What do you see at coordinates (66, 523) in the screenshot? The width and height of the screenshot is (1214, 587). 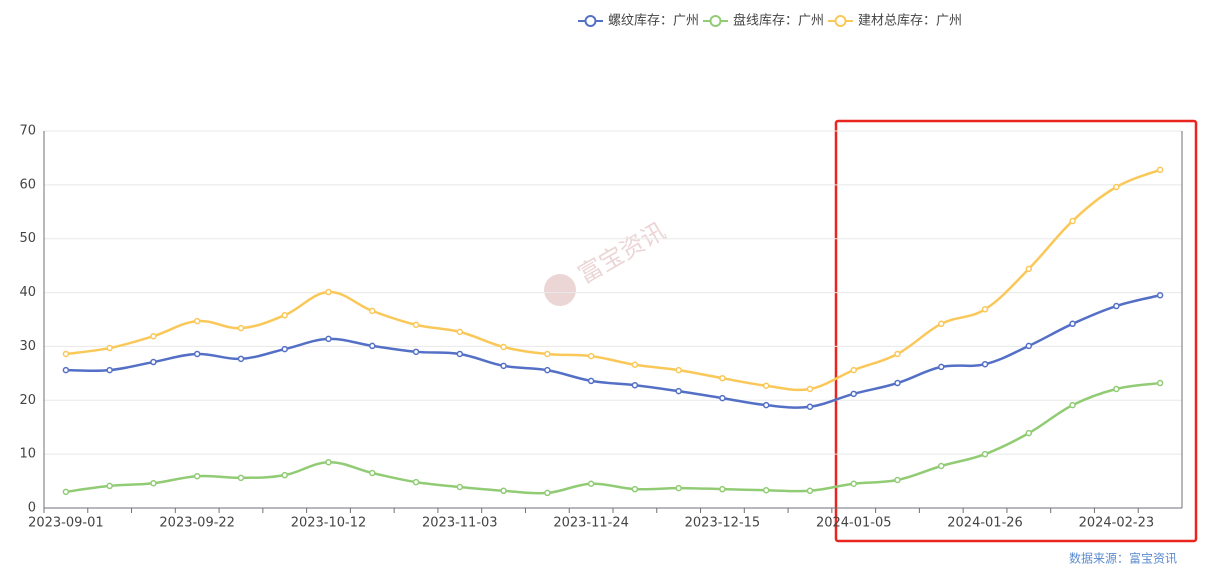 I see `x-tick-label: 2023-09-01` at bounding box center [66, 523].